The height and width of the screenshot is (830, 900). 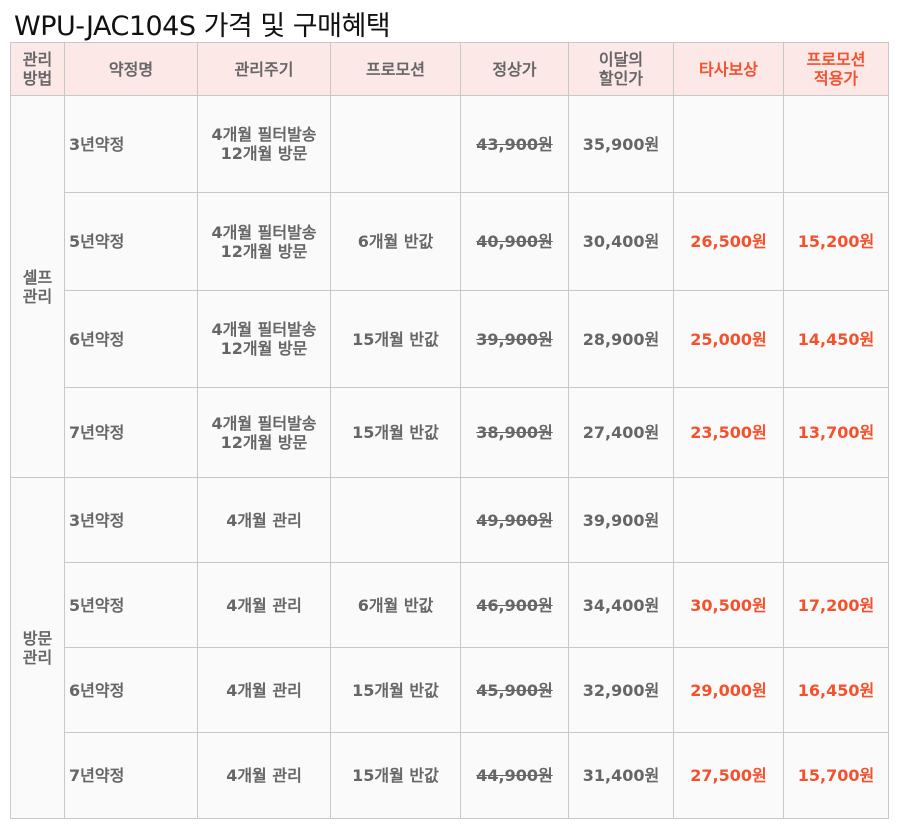 I want to click on regular-price-text: 45,900원, so click(x=514, y=690).